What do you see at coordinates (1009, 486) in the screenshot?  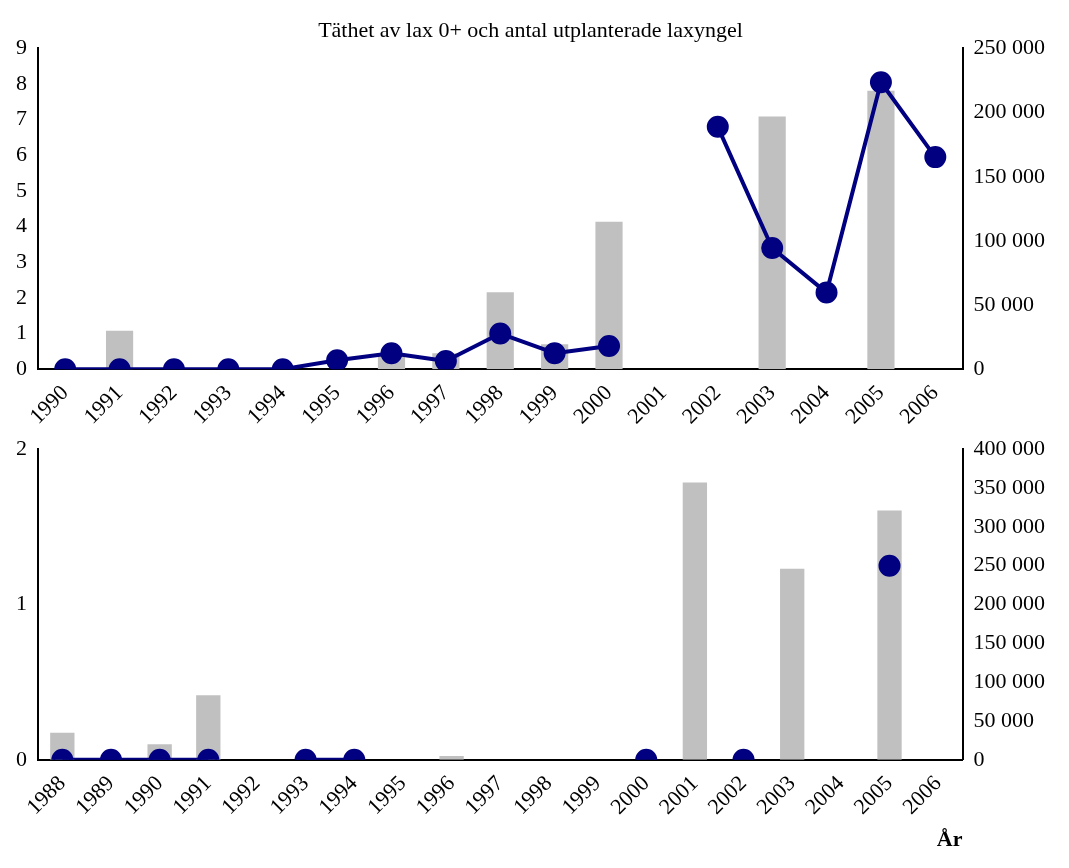 I see `y2-tick-label: 350 000` at bounding box center [1009, 486].